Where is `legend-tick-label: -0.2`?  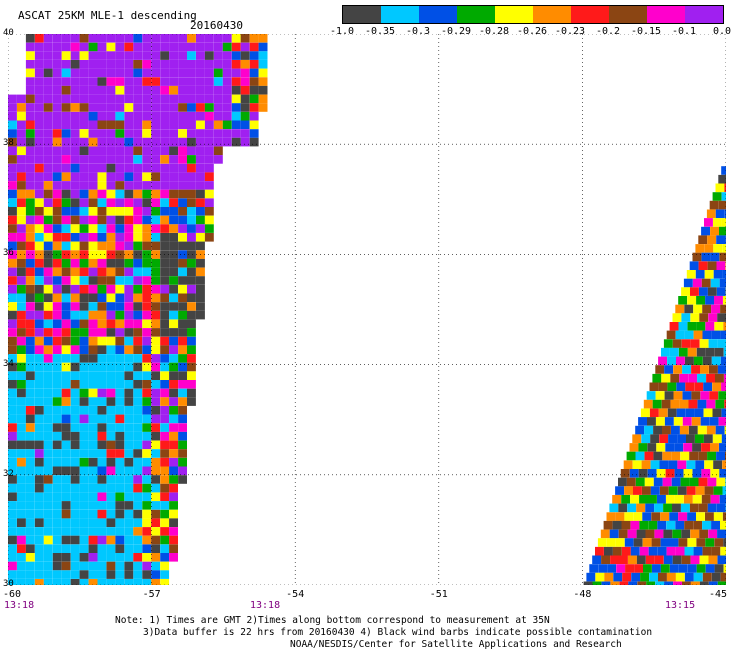
legend-tick-label: -0.2 is located at coordinates (608, 31).